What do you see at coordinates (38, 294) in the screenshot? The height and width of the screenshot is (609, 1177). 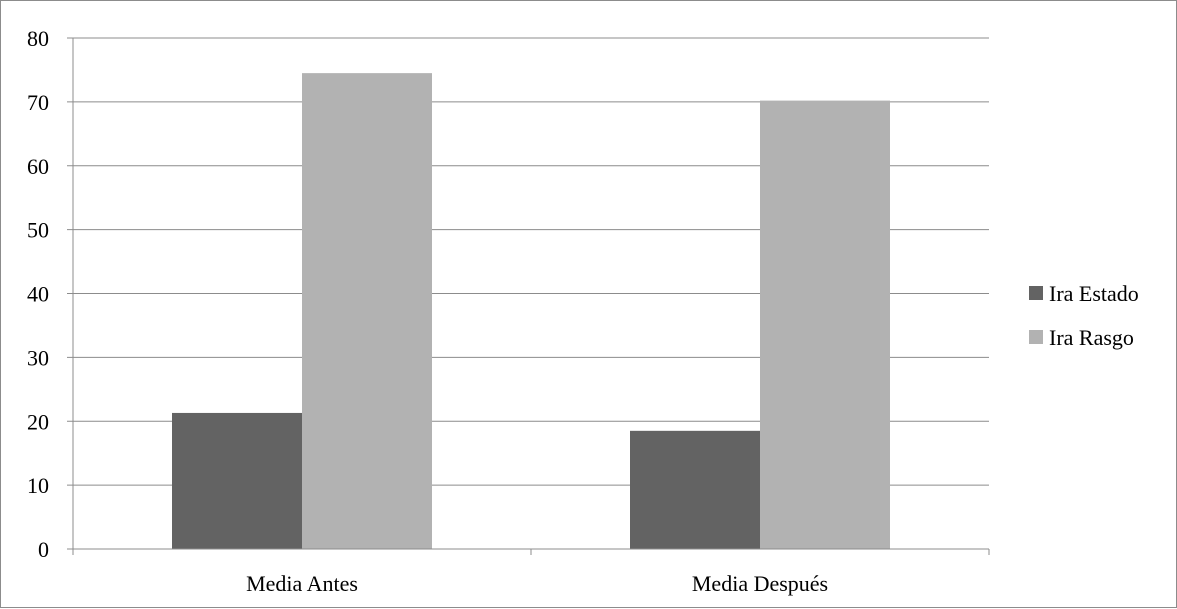 I see `y-tick-label: 40` at bounding box center [38, 294].